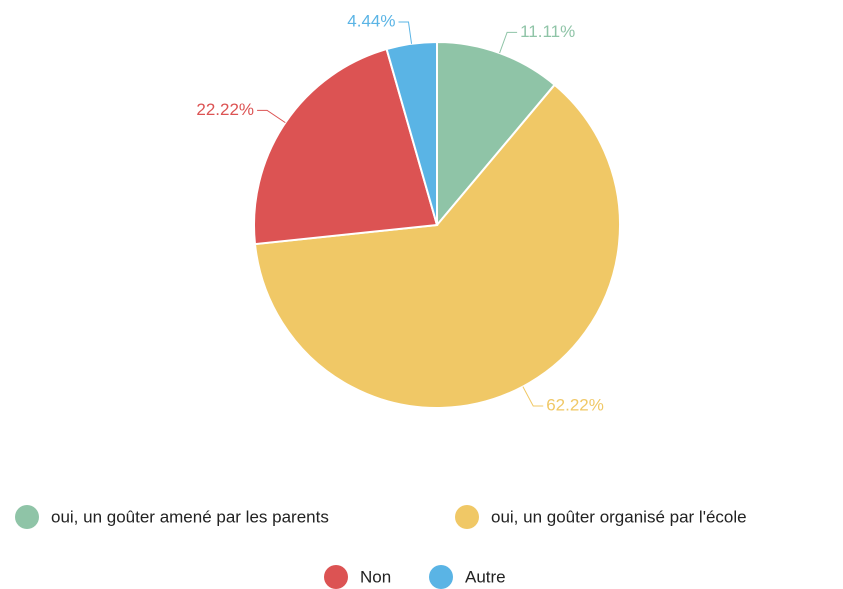 This screenshot has width=843, height=589. Describe the element at coordinates (371, 20) in the screenshot. I see `data-label: 4.44%` at that location.